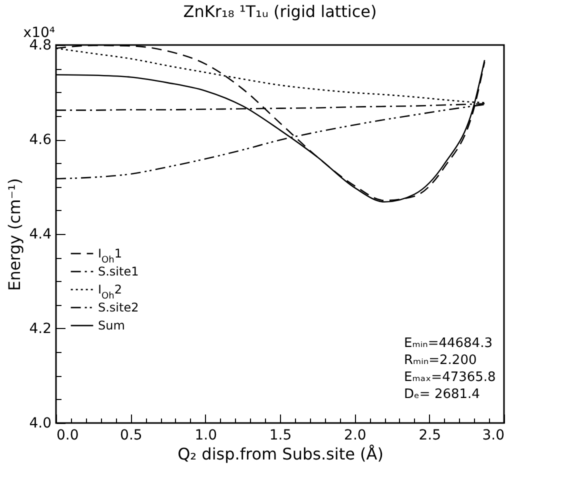  I want to click on annotation: Eₘₐₓ=47365.8, so click(450, 377).